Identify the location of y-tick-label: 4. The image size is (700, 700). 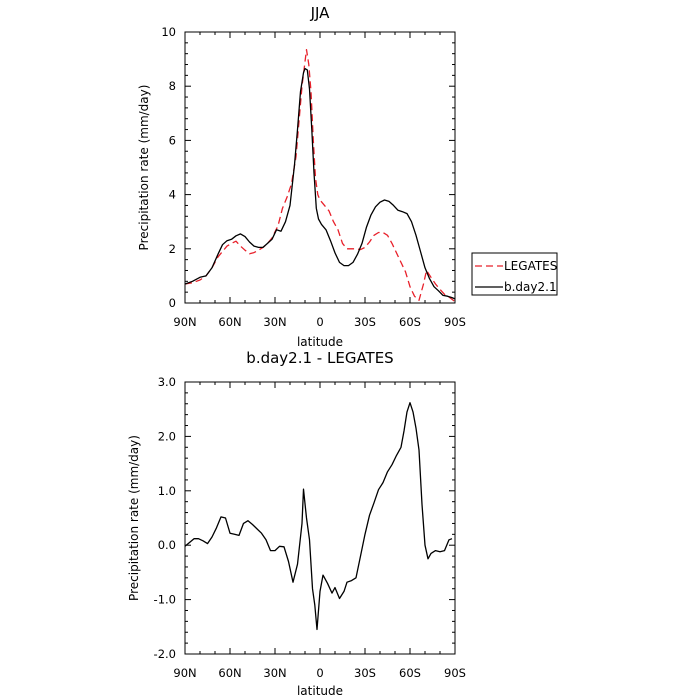
(172, 195).